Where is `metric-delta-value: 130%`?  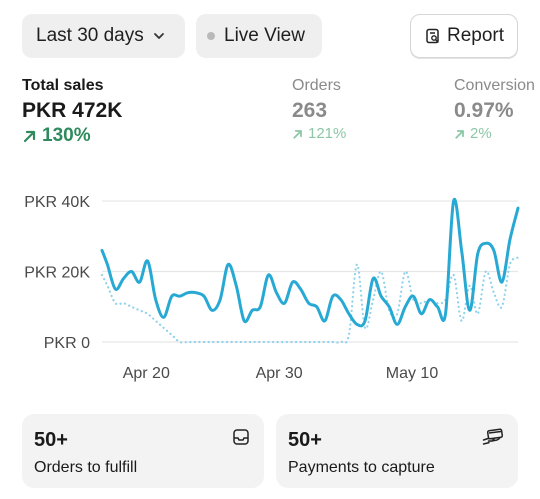 metric-delta-value: 130% is located at coordinates (66, 135).